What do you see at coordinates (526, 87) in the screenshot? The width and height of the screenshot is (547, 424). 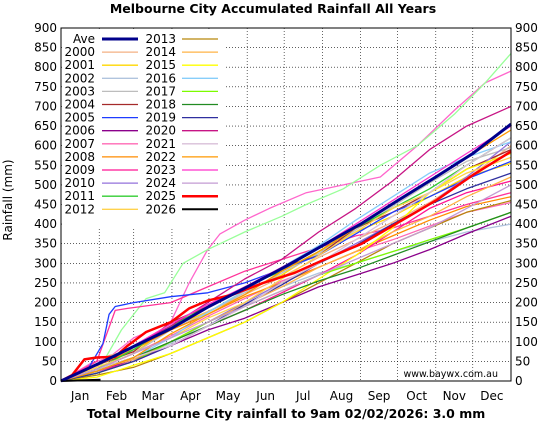 I see `y-tick-label-right: 750` at bounding box center [526, 87].